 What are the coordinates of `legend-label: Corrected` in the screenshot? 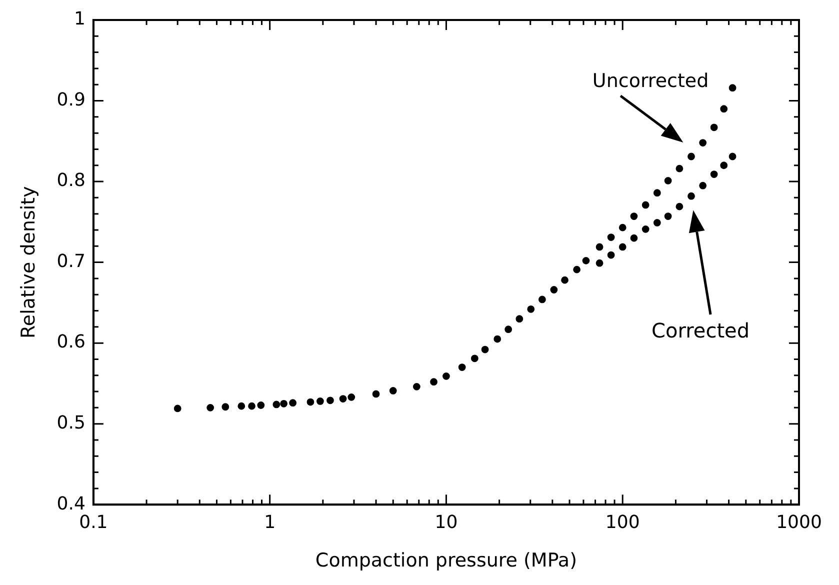 It's located at (701, 330).